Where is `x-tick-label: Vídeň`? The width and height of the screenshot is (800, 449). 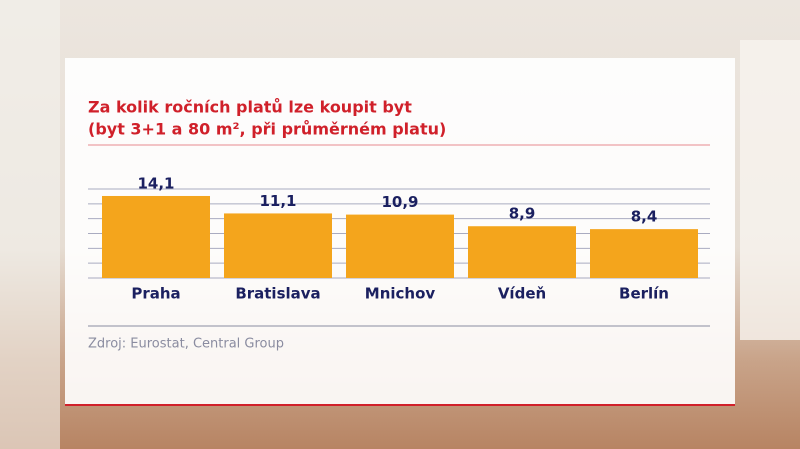
x-tick-label: Vídeň is located at coordinates (522, 294).